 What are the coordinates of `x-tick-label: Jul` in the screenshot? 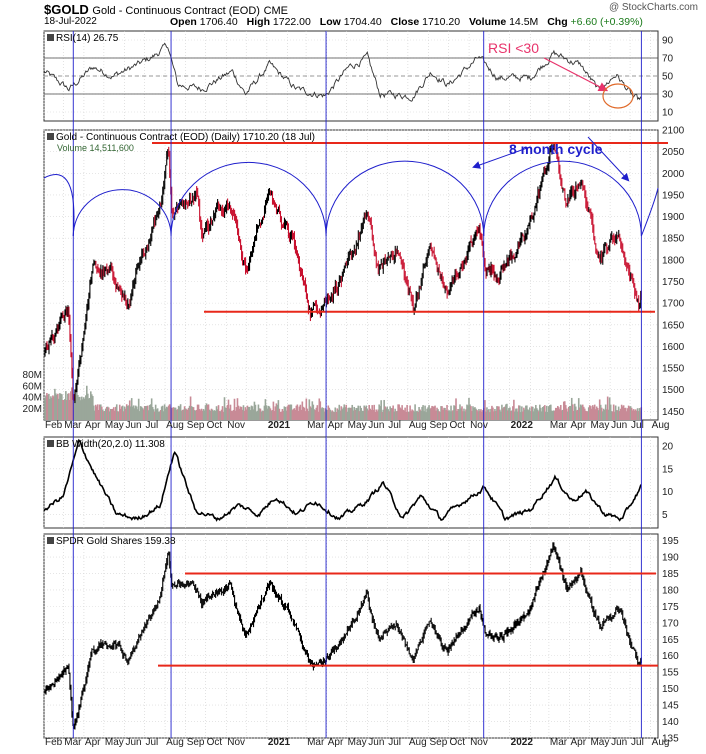 It's located at (394, 742).